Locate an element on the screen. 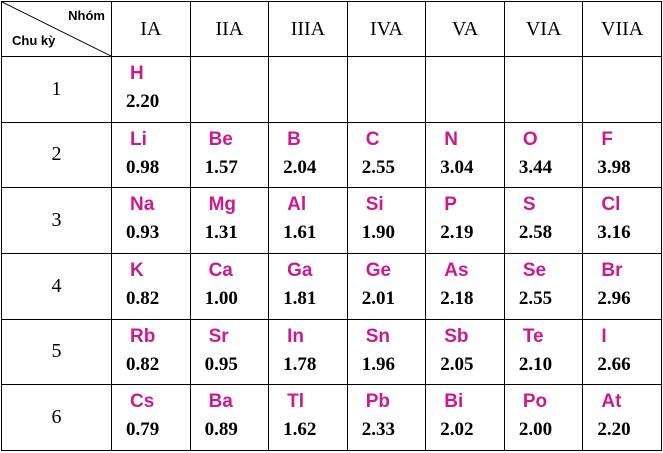 This screenshot has width=663, height=453. electronegativity-value: 3.44 is located at coordinates (535, 167).